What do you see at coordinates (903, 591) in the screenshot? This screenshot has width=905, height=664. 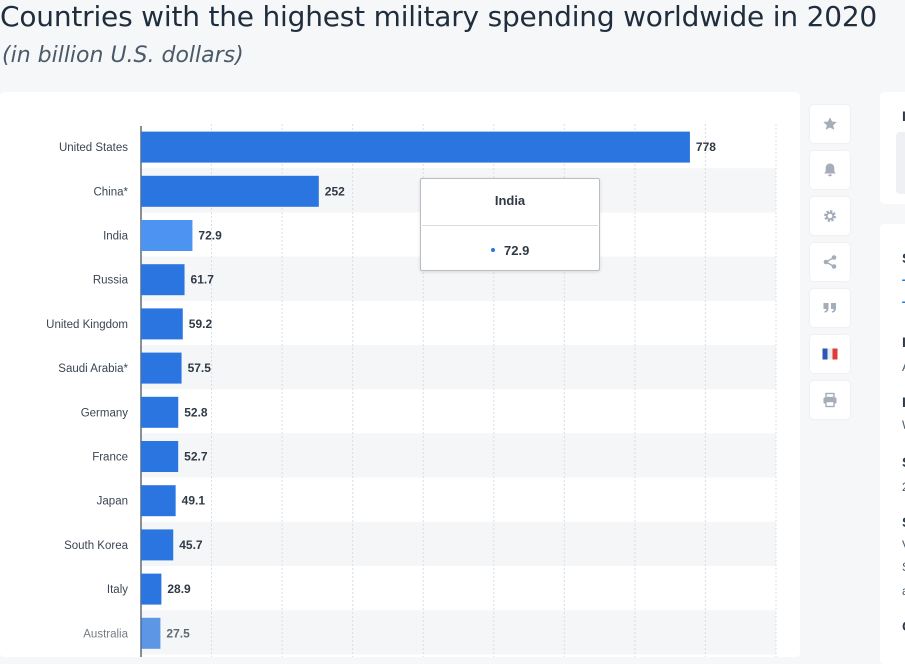 I see `side-fragment: a` at bounding box center [903, 591].